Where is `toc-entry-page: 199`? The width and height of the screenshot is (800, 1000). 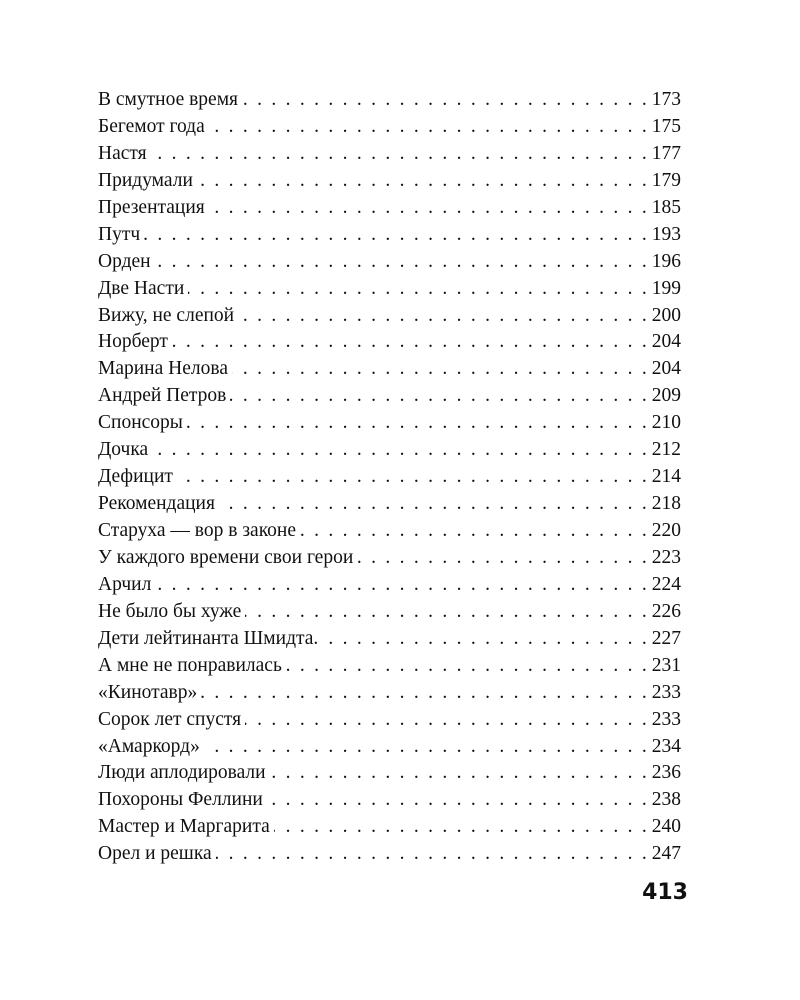
toc-entry-page: 199 is located at coordinates (666, 288).